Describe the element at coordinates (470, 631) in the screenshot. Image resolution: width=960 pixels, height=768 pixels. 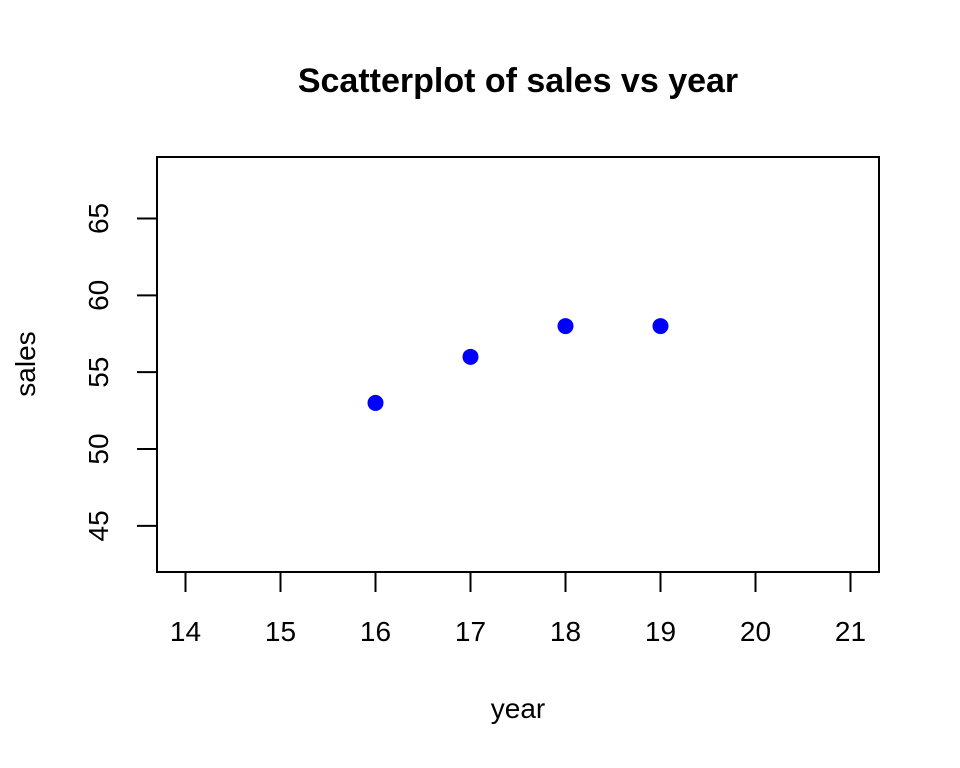
I see `x-tick-label: 17` at that location.